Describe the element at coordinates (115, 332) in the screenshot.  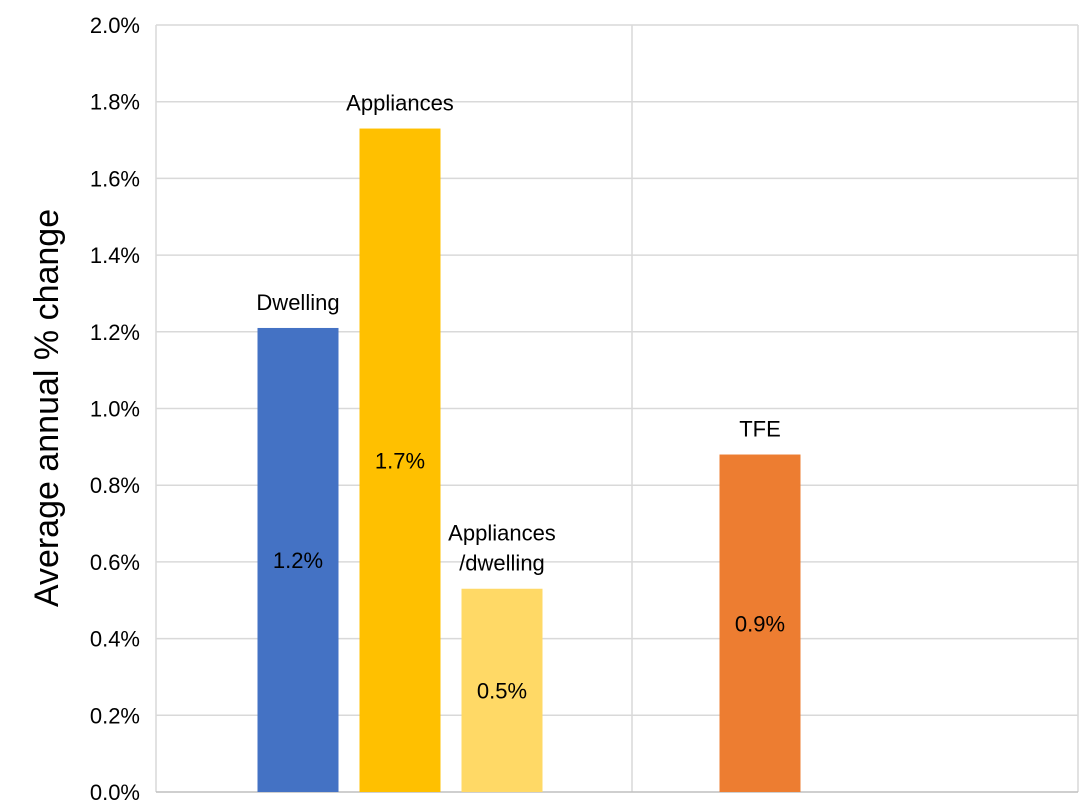
I see `y-tick-label: 1.2%` at that location.